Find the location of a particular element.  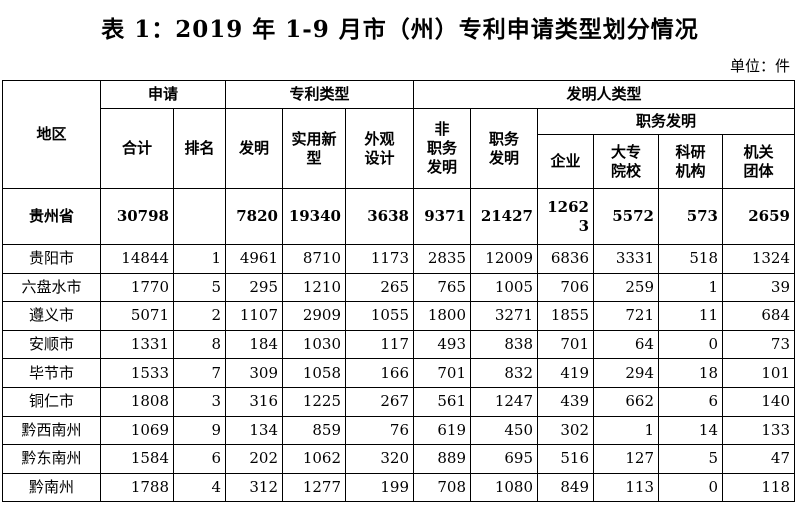

header-service: 职务 发明 is located at coordinates (504, 148).